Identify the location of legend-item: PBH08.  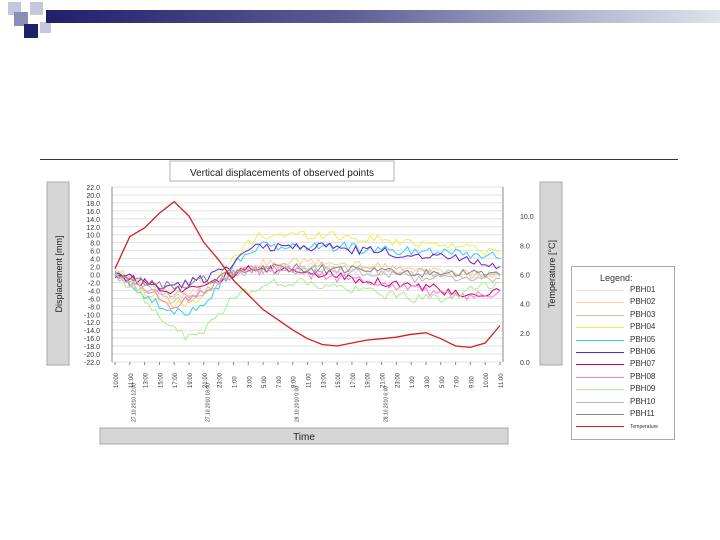
(624, 378).